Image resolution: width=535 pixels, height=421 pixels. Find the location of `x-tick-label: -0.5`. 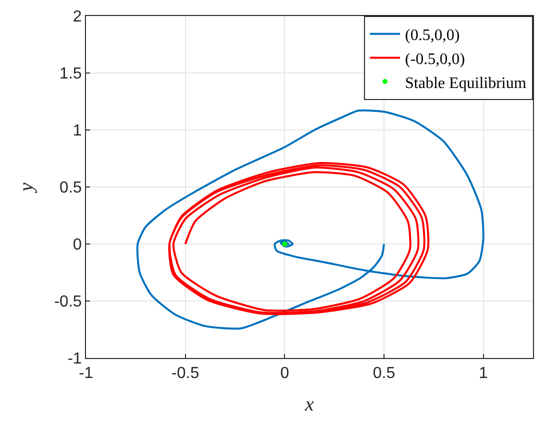

x-tick-label: -0.5 is located at coordinates (186, 373).